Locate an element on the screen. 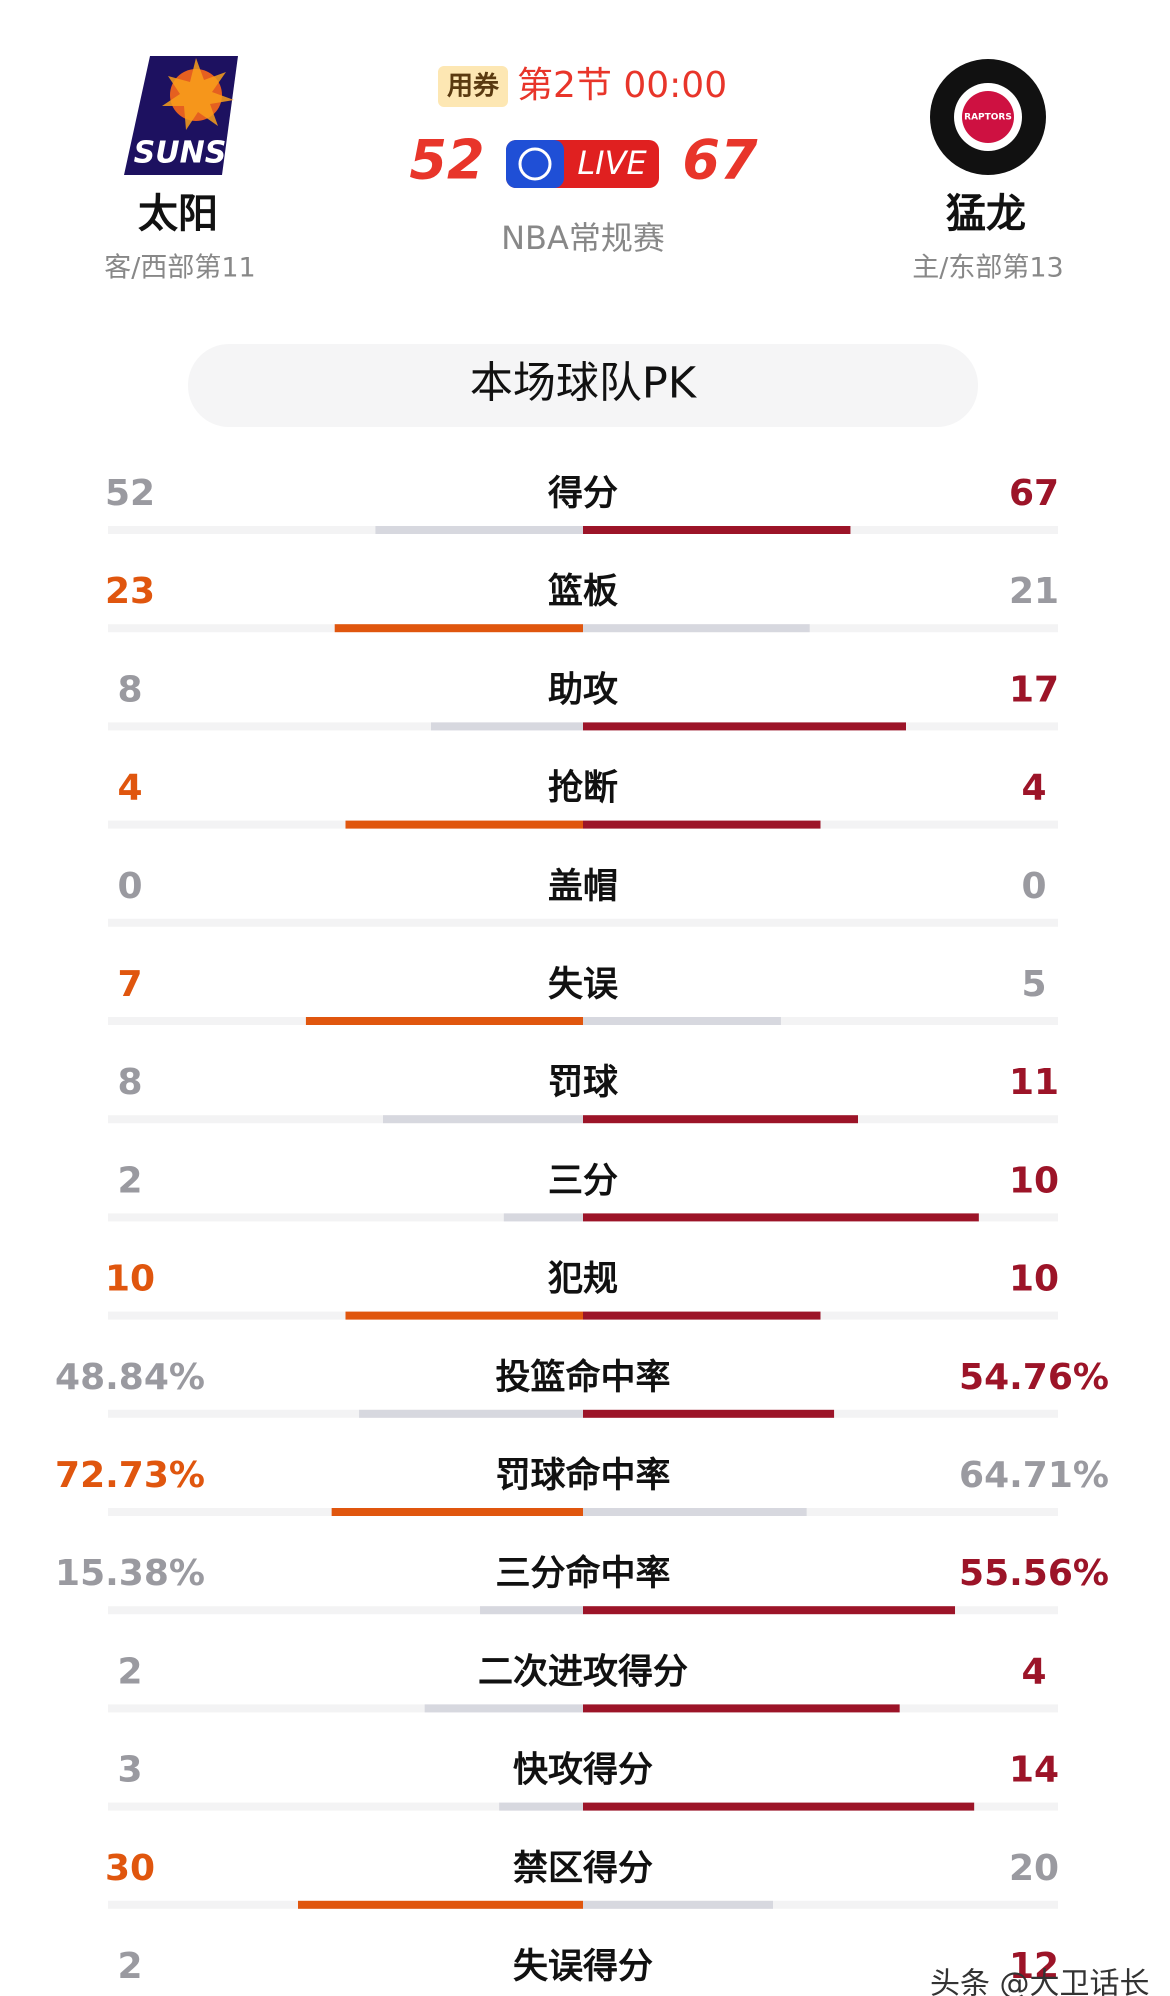  coupon-badge is located at coordinates (473, 86).